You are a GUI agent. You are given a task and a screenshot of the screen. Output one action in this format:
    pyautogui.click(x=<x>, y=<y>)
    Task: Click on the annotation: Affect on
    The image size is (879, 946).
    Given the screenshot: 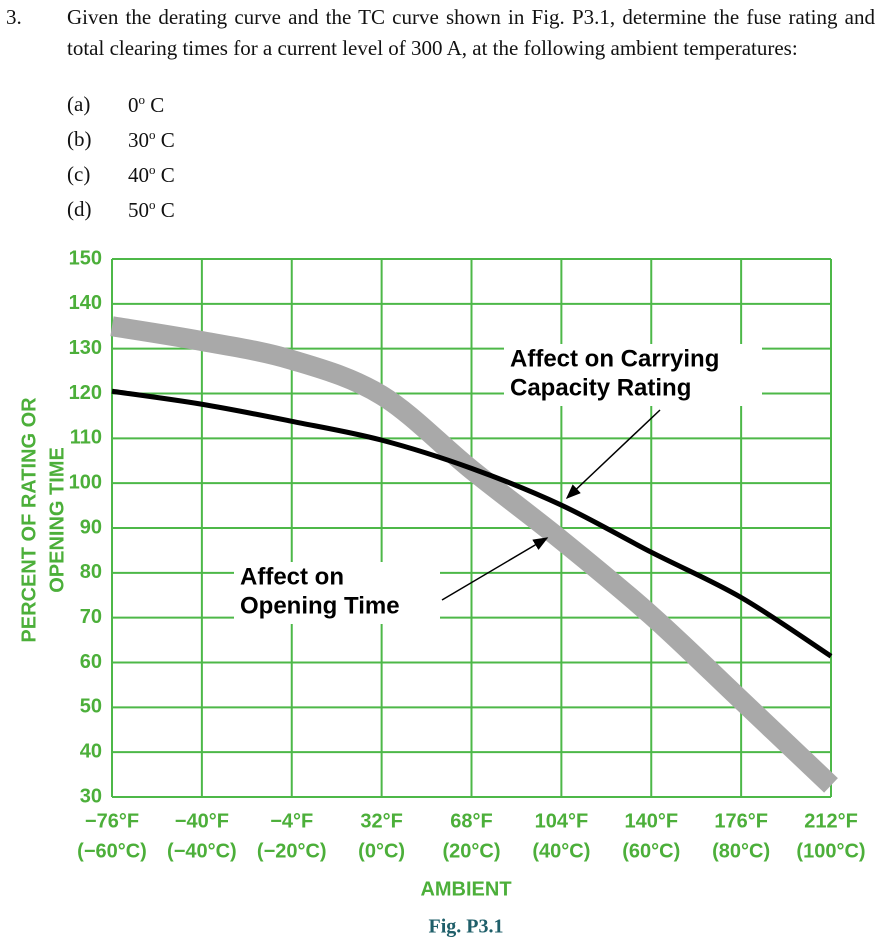 What is the action you would take?
    pyautogui.click(x=292, y=576)
    